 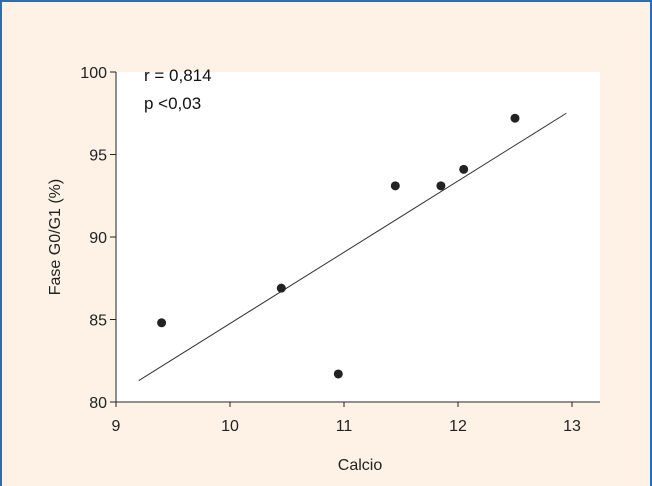 I want to click on y-tick-label: 80, so click(x=98, y=403).